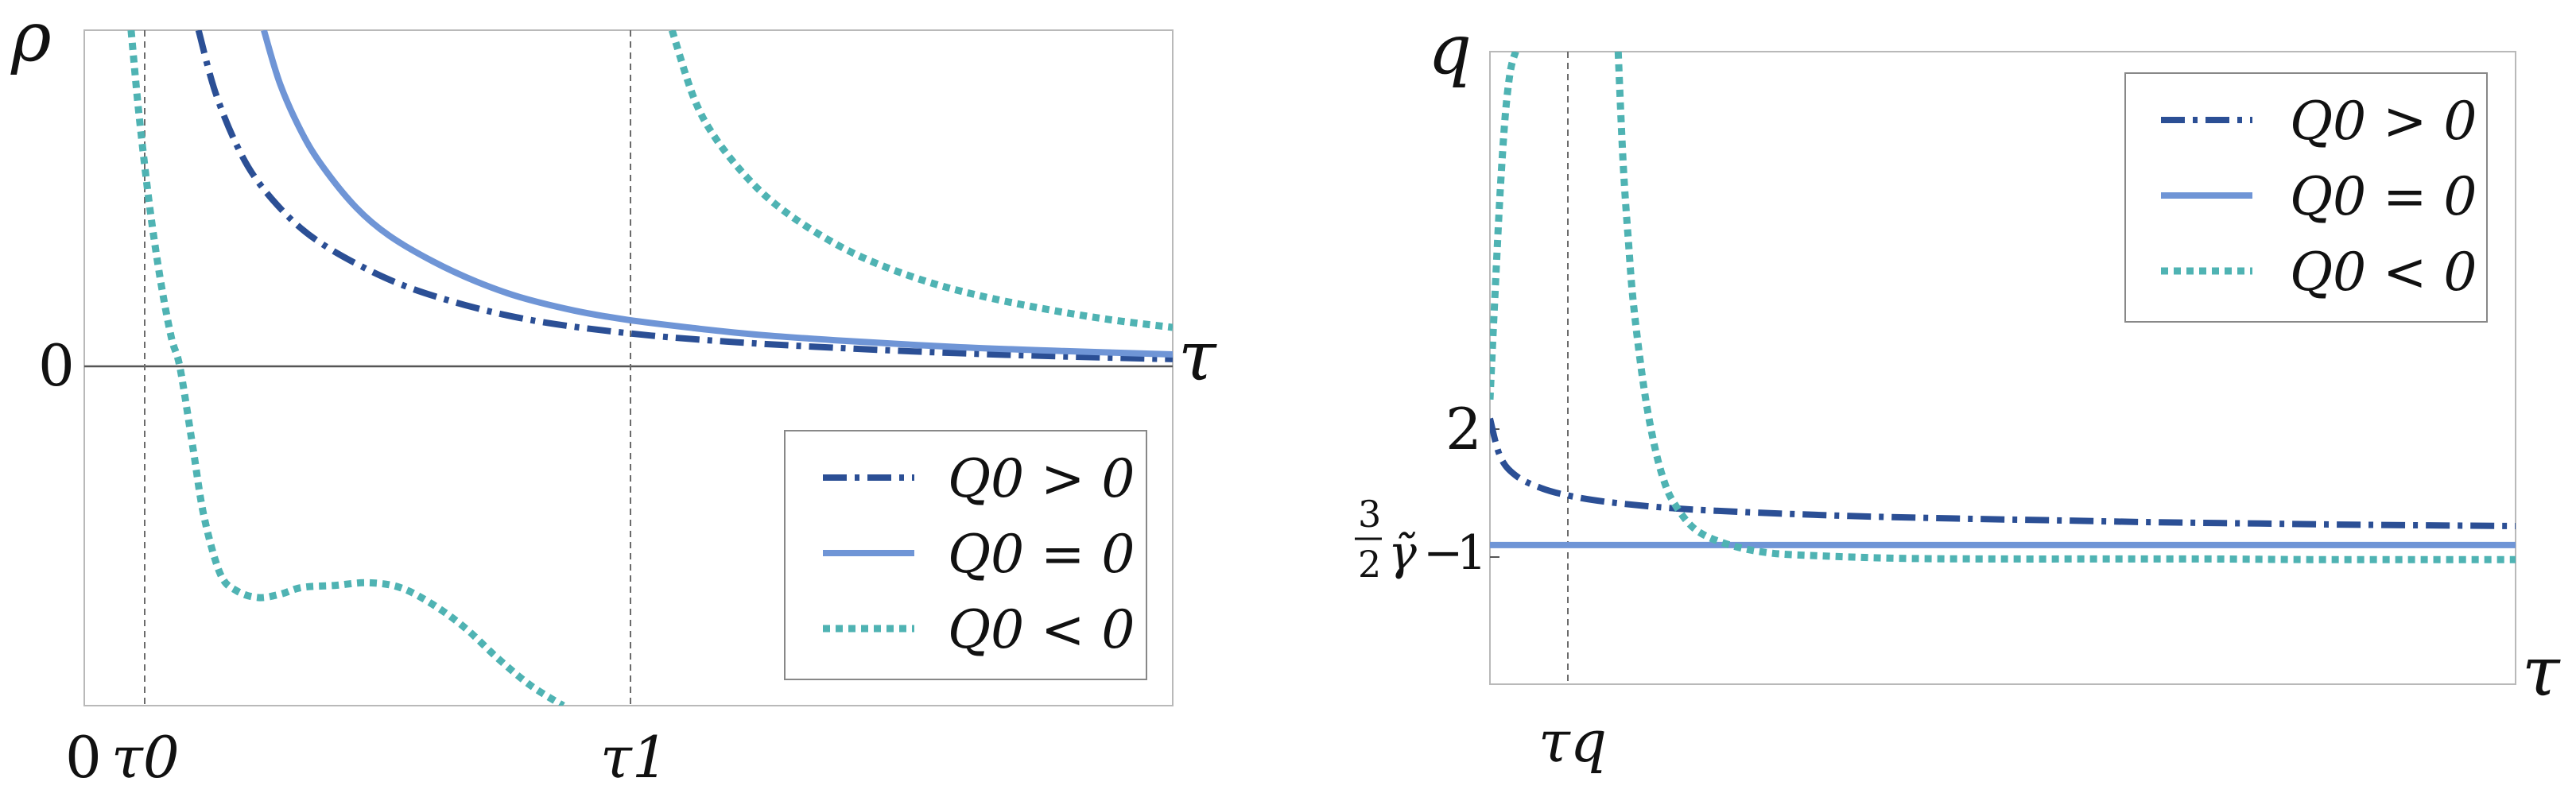 The width and height of the screenshot is (2576, 801). Describe the element at coordinates (83, 757) in the screenshot. I see `left-x-tick-0: 0` at that location.